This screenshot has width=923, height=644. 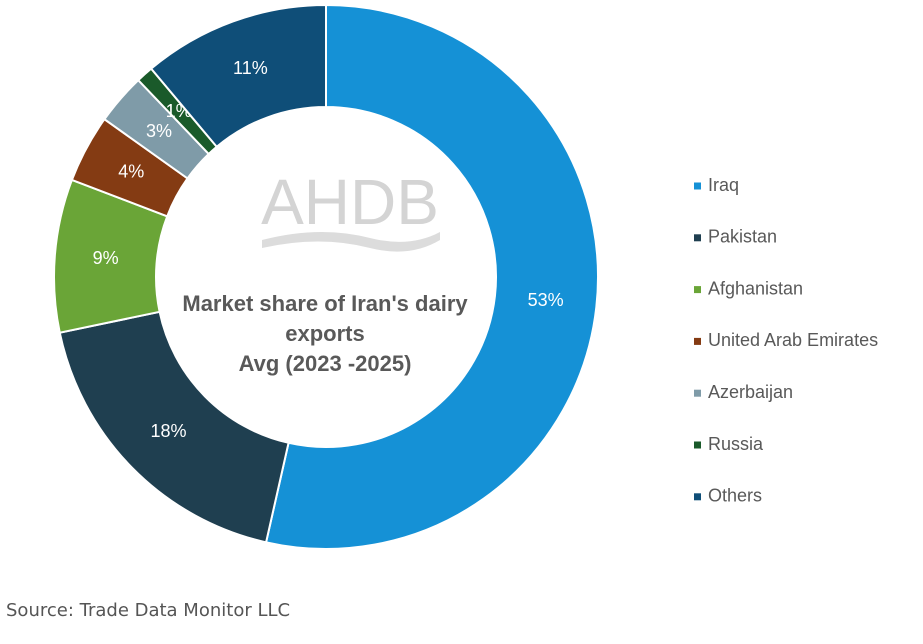 What do you see at coordinates (742, 237) in the screenshot?
I see `legend-label: Pakistan` at bounding box center [742, 237].